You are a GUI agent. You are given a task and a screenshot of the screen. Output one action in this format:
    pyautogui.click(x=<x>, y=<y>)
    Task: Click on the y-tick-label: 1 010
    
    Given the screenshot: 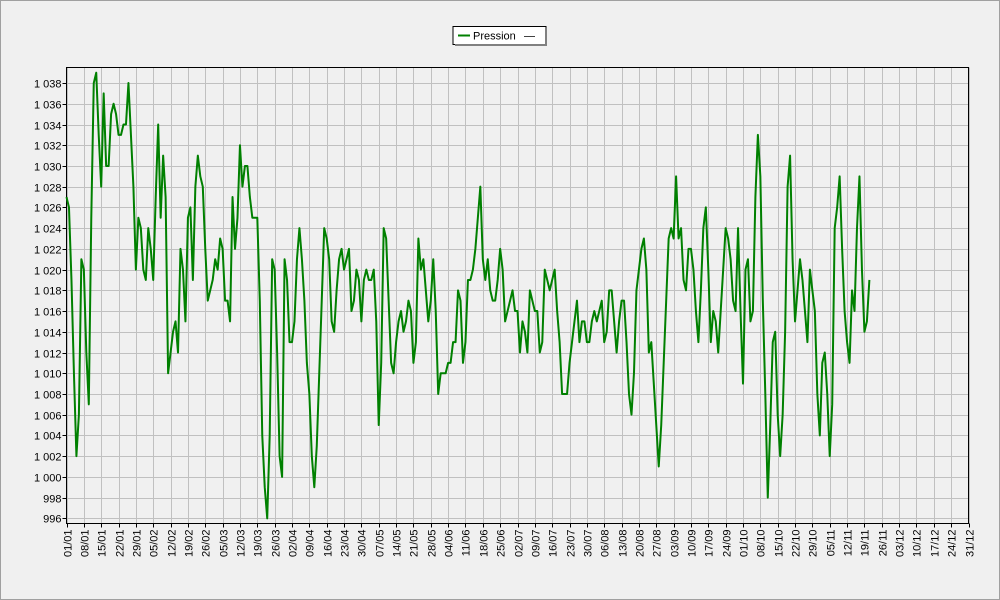 What is the action you would take?
    pyautogui.click(x=48, y=375)
    